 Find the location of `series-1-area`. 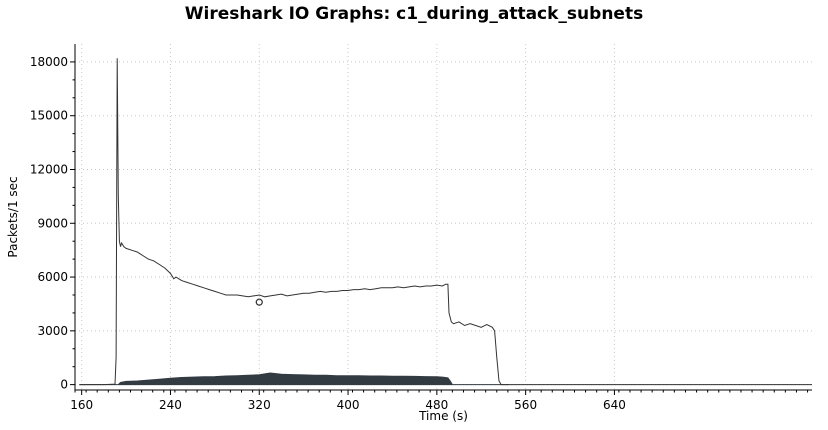

series-1-area is located at coordinates (294, 379).